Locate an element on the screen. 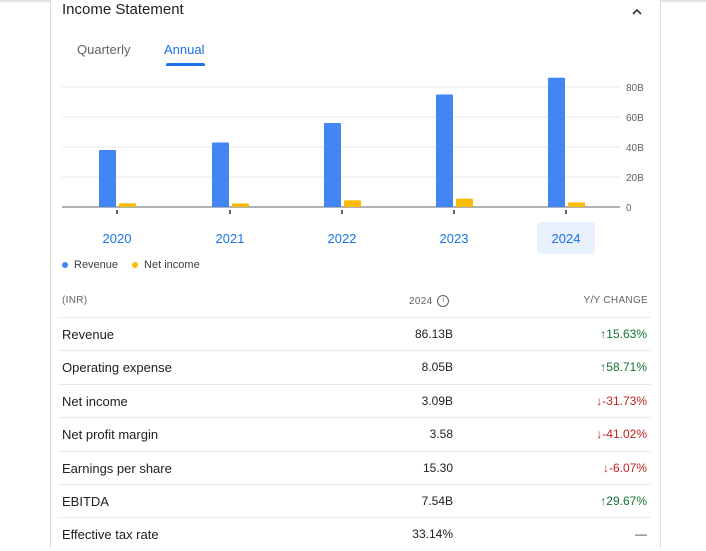 The width and height of the screenshot is (706, 551). row-label: Revenue is located at coordinates (88, 334).